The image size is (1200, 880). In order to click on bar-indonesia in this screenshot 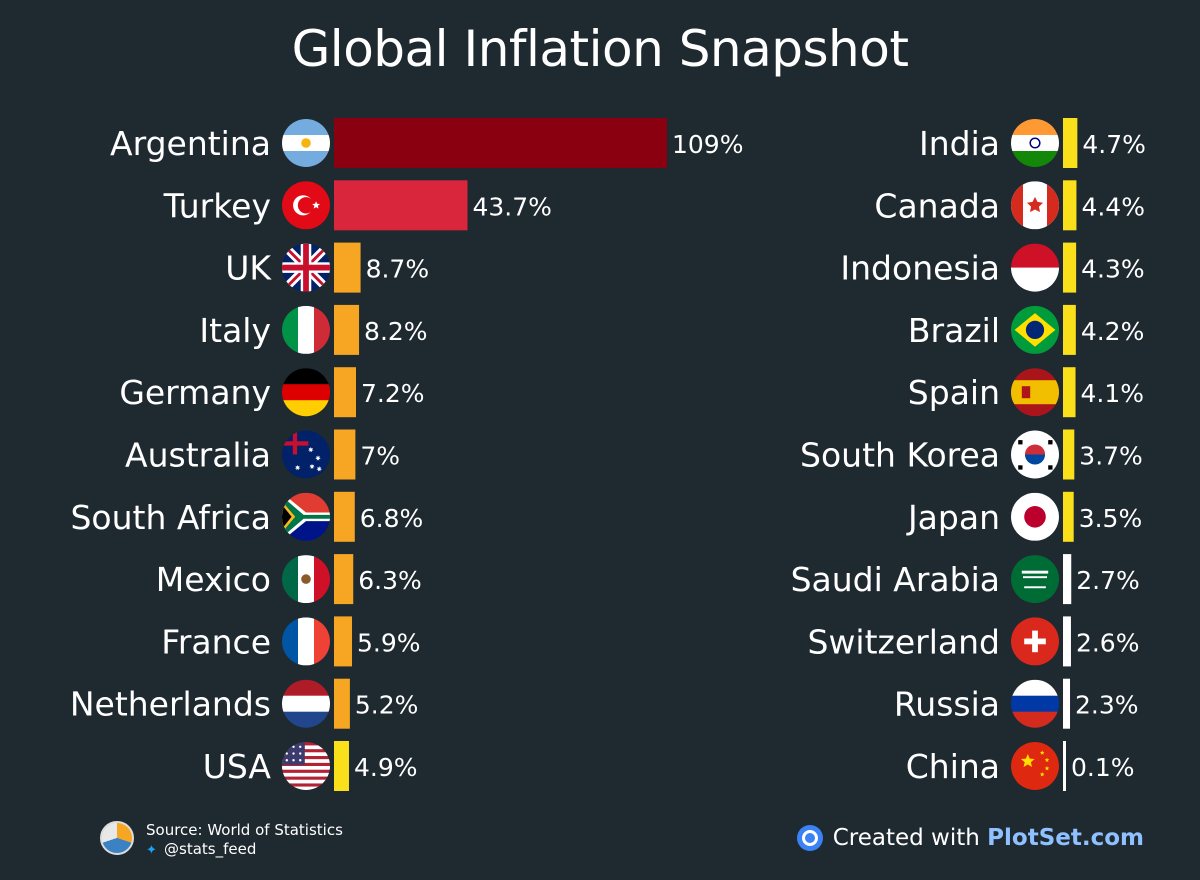, I will do `click(1070, 267)`.